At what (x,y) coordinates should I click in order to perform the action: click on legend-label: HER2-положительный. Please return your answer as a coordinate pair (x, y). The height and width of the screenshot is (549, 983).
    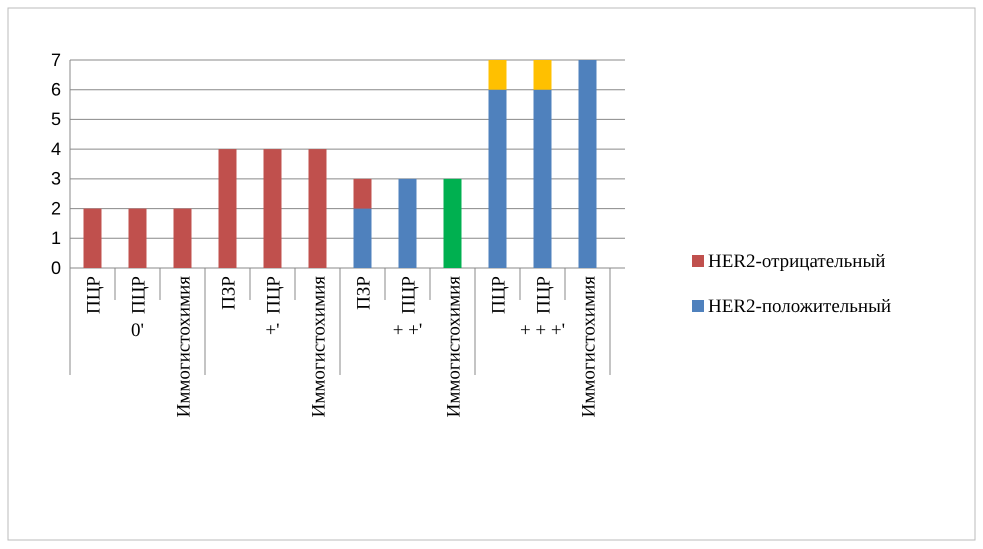
    Looking at the image, I should click on (800, 306).